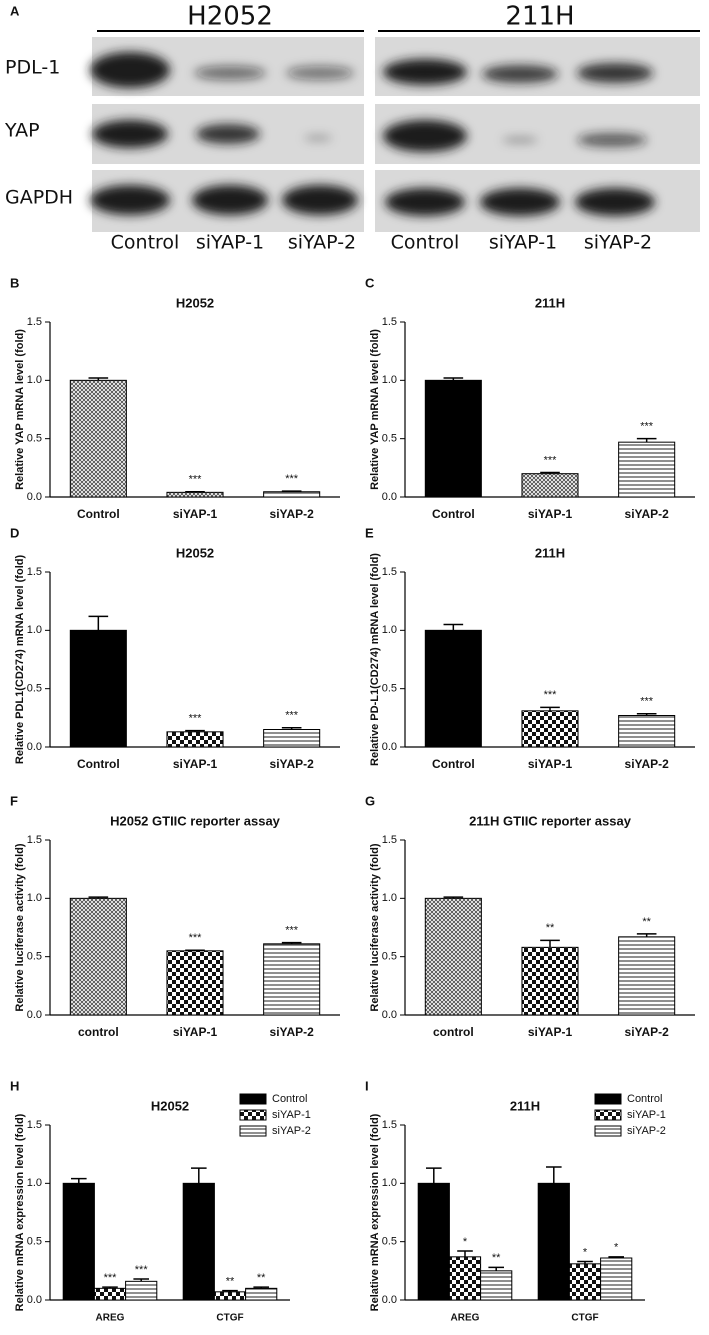  I want to click on panel-letter: D, so click(14, 532).